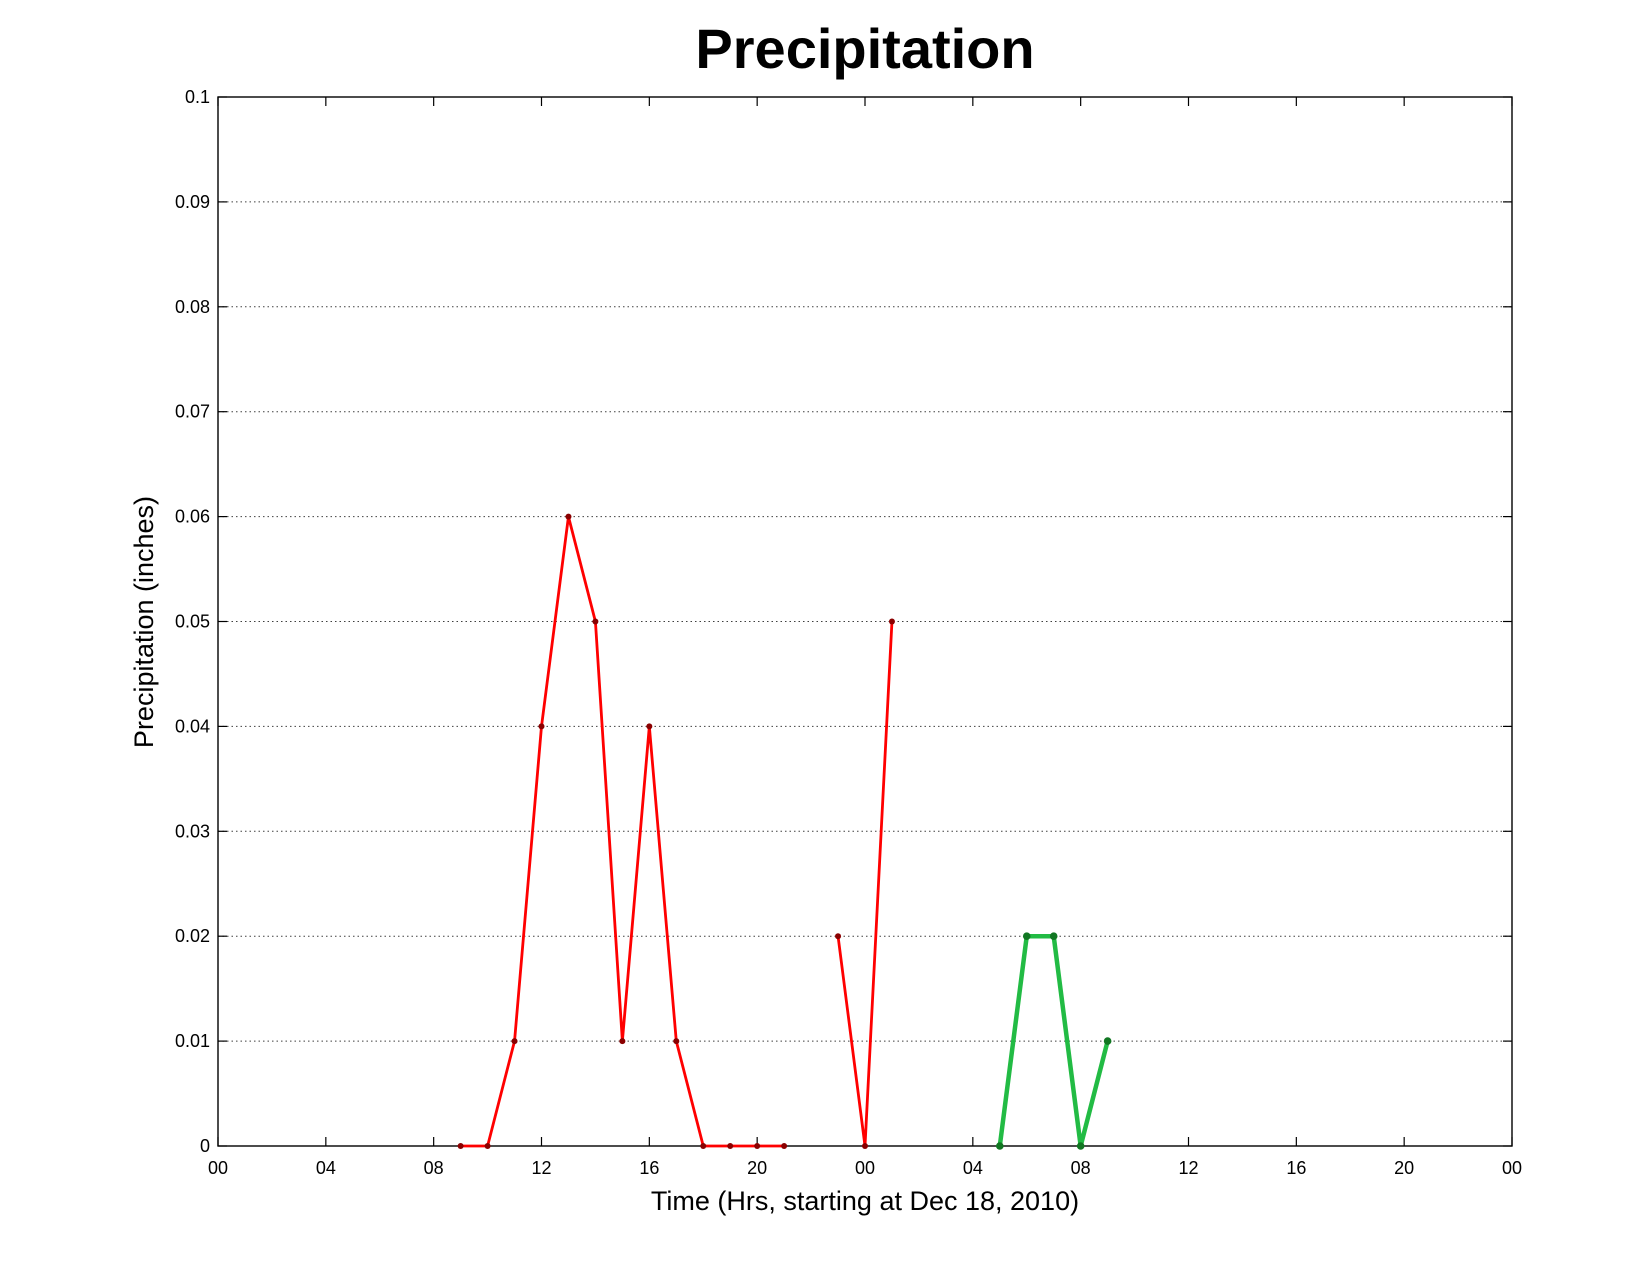 This screenshot has width=1650, height=1275. Describe the element at coordinates (192, 936) in the screenshot. I see `y-tick-label: 0.02` at that location.